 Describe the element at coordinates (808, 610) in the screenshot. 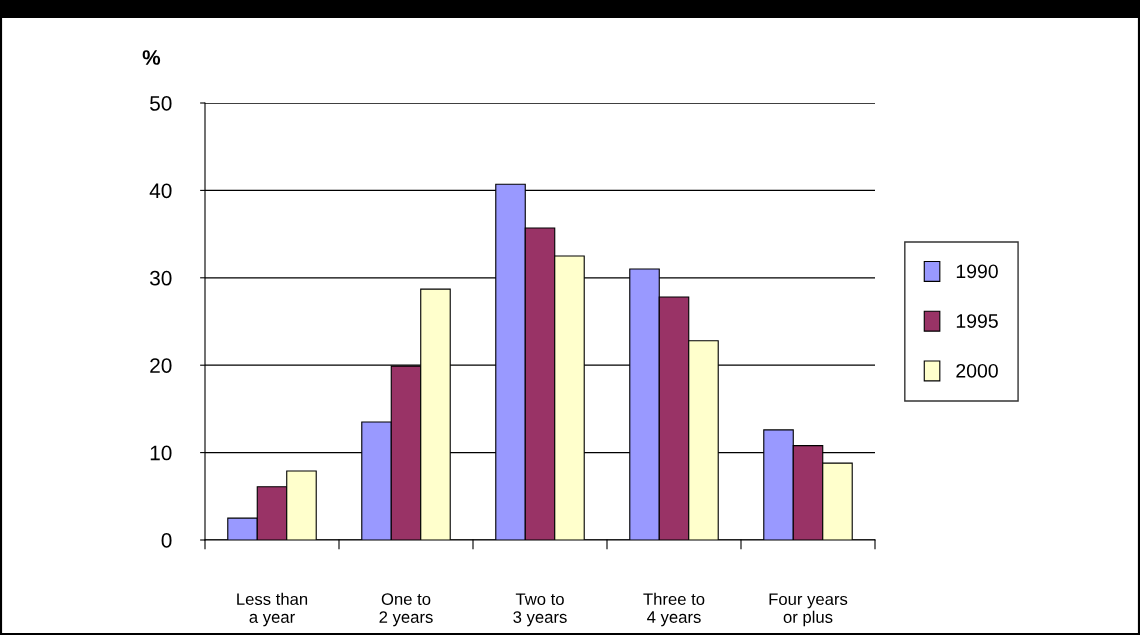

I see `x-tick-label: Four years or plus` at that location.